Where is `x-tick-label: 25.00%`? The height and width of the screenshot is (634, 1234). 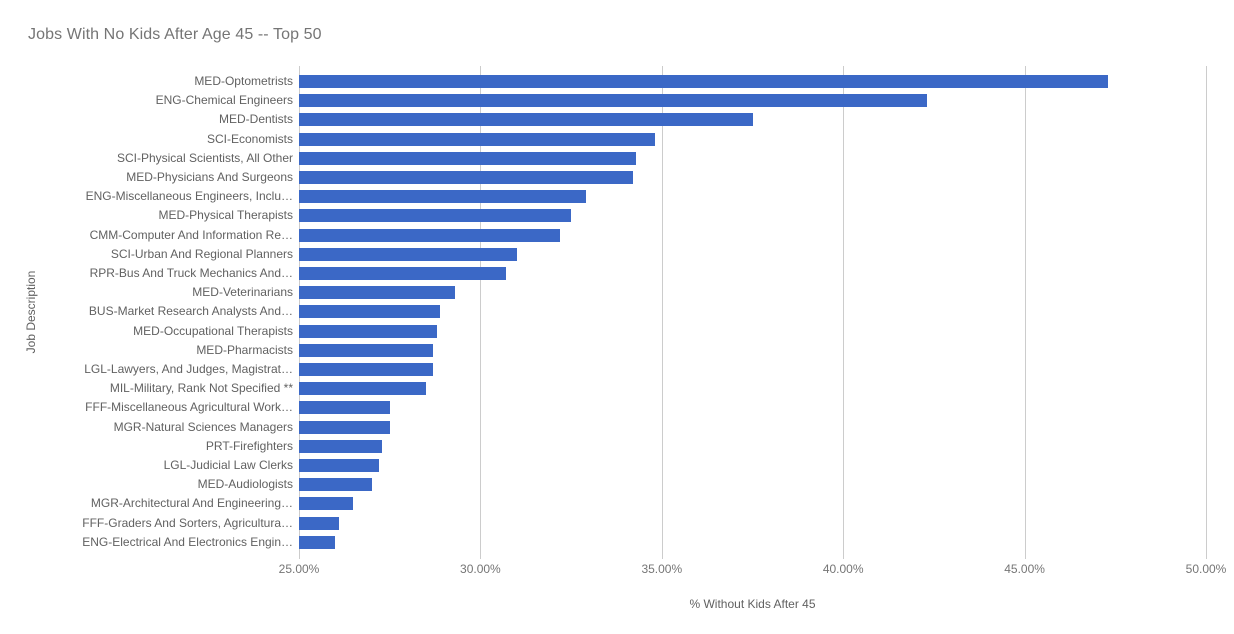
x-tick-label: 25.00% is located at coordinates (299, 569).